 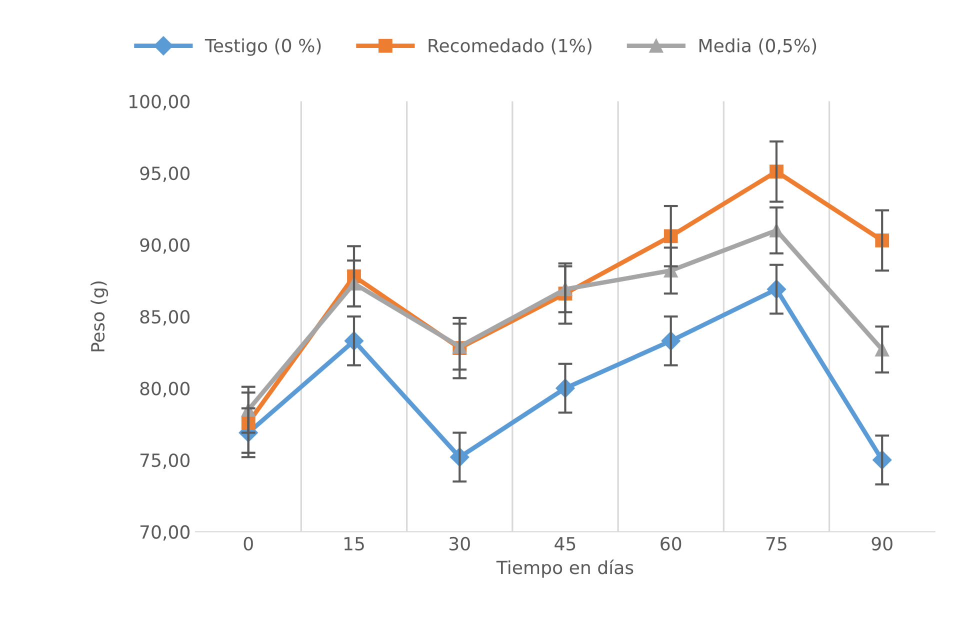 What do you see at coordinates (354, 544) in the screenshot?
I see `x-tick-label: 15` at bounding box center [354, 544].